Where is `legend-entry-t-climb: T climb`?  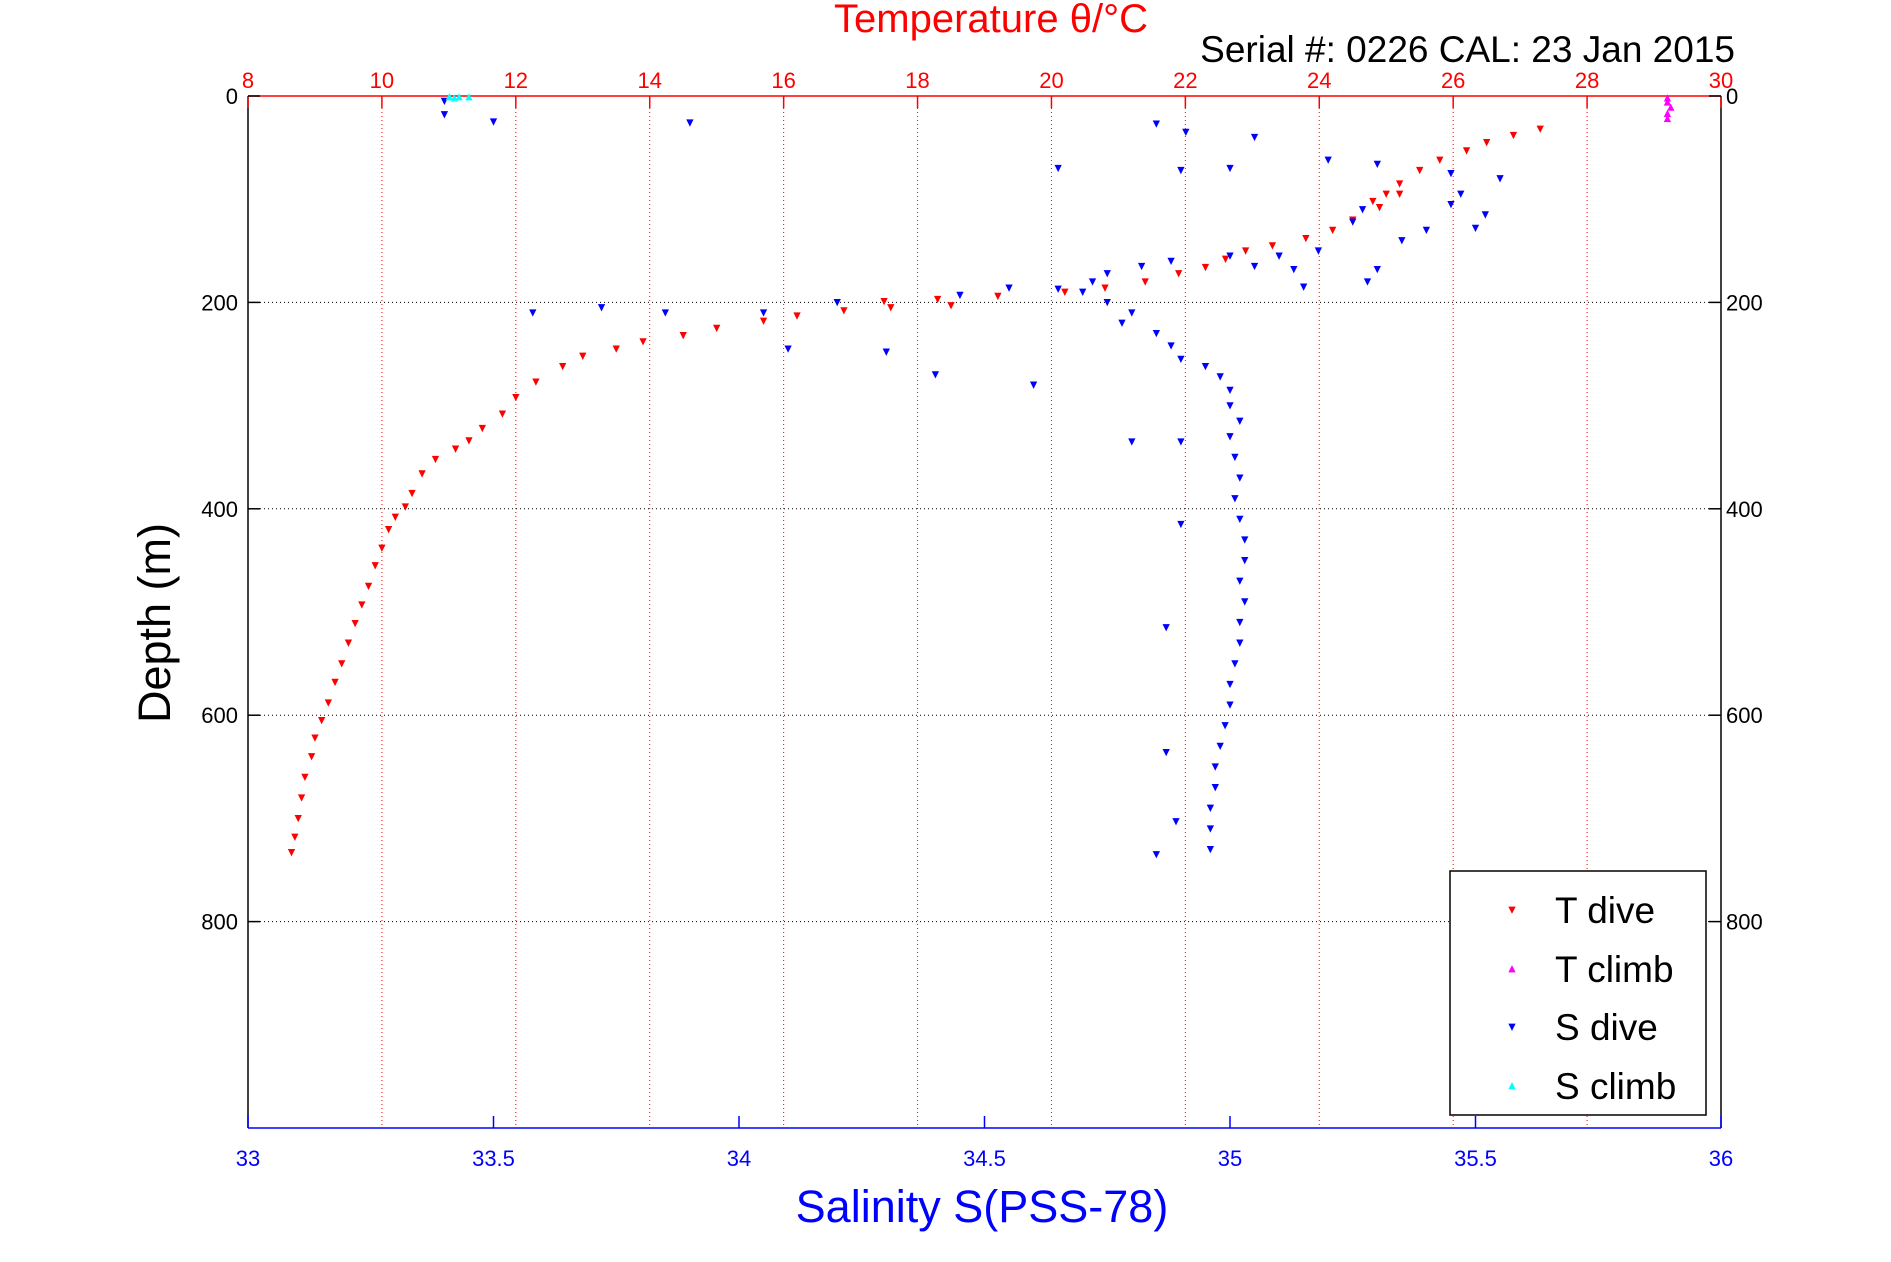 legend-entry-t-climb: T climb is located at coordinates (1614, 969).